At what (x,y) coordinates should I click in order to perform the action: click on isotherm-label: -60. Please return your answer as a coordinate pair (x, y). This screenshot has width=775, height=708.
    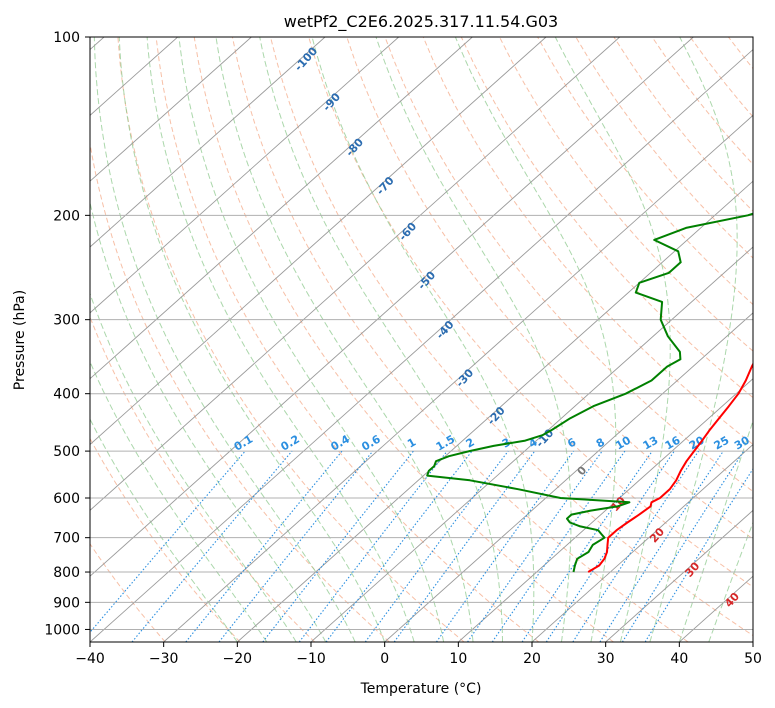
    Looking at the image, I should click on (407, 232).